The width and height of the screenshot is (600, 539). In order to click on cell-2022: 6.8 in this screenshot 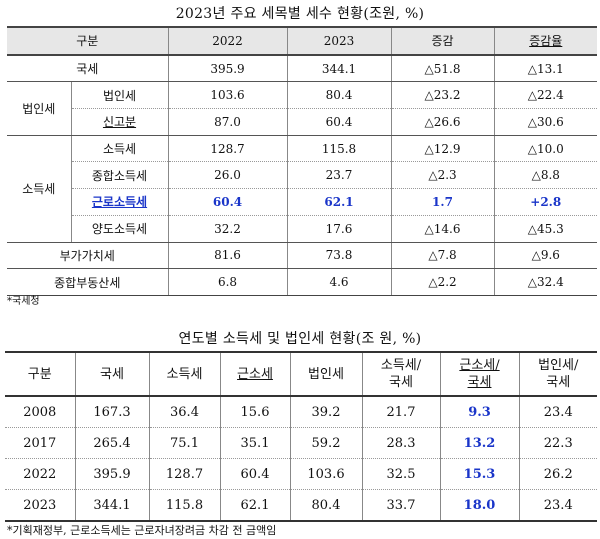, I will do `click(227, 282)`.